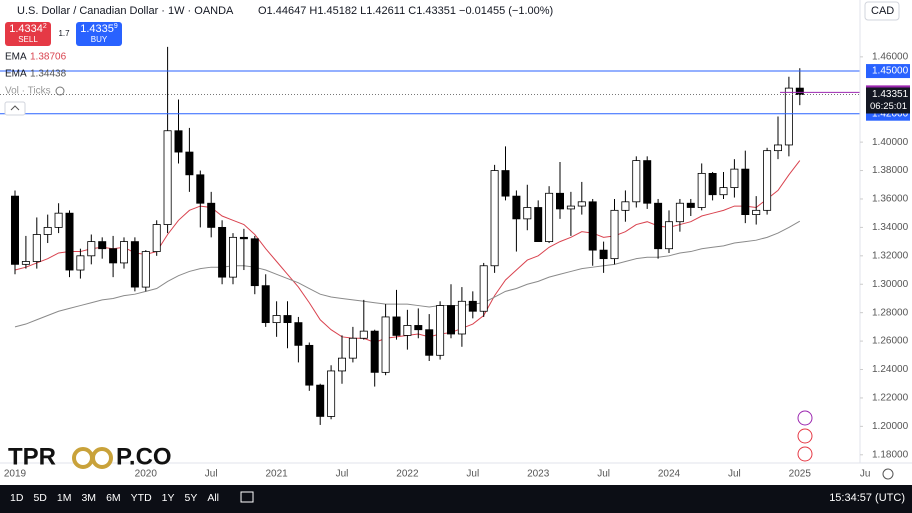 The image size is (912, 513). Describe the element at coordinates (890, 227) in the screenshot. I see `y-tick-label: 1.34000` at that location.